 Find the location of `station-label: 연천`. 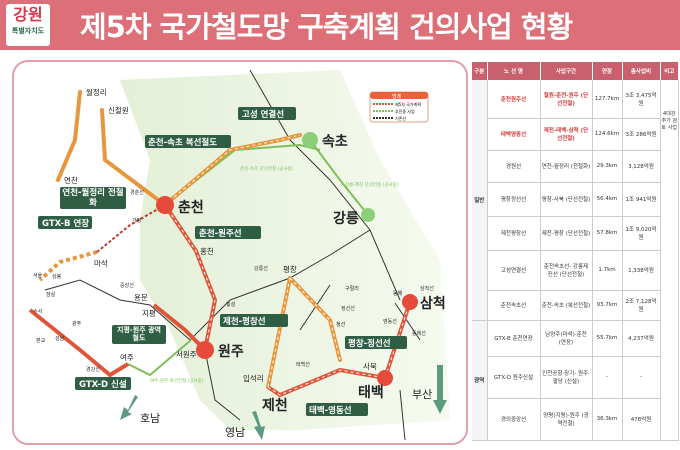

station-label: 연천 is located at coordinates (71, 180).